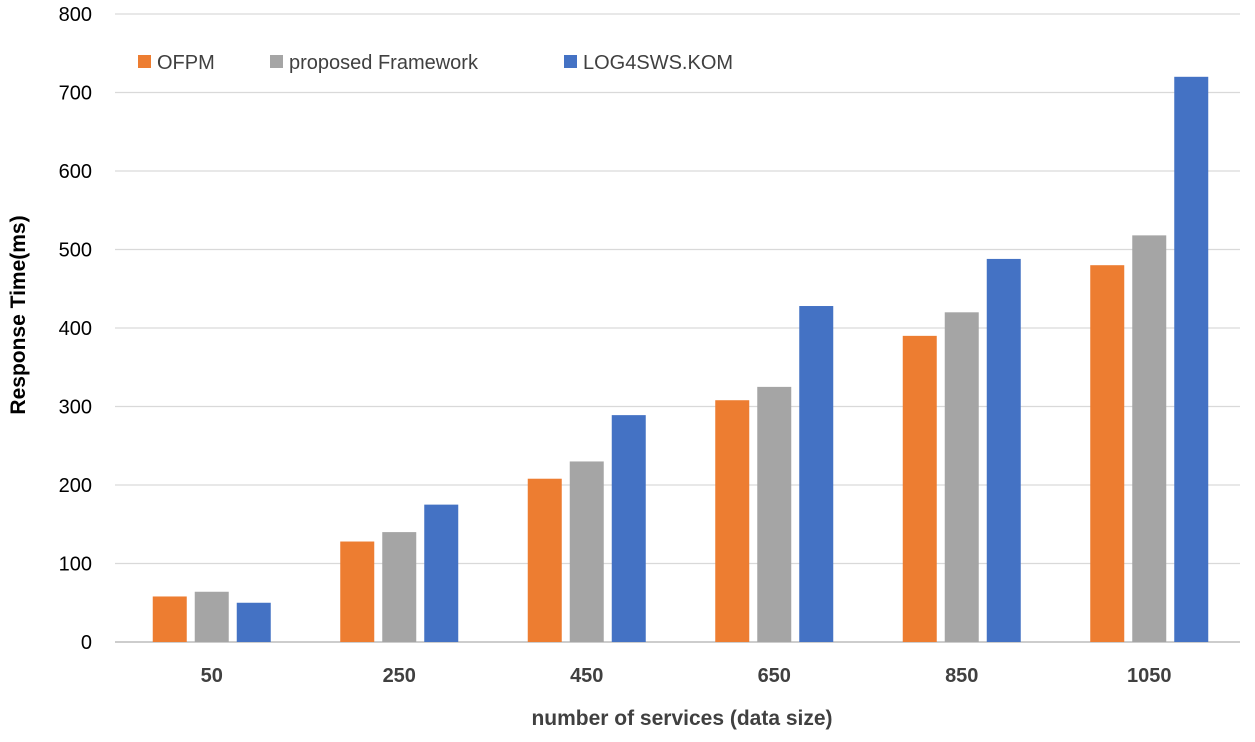  Describe the element at coordinates (658, 63) in the screenshot. I see `legend-label: LOG4SWS.KOM` at that location.